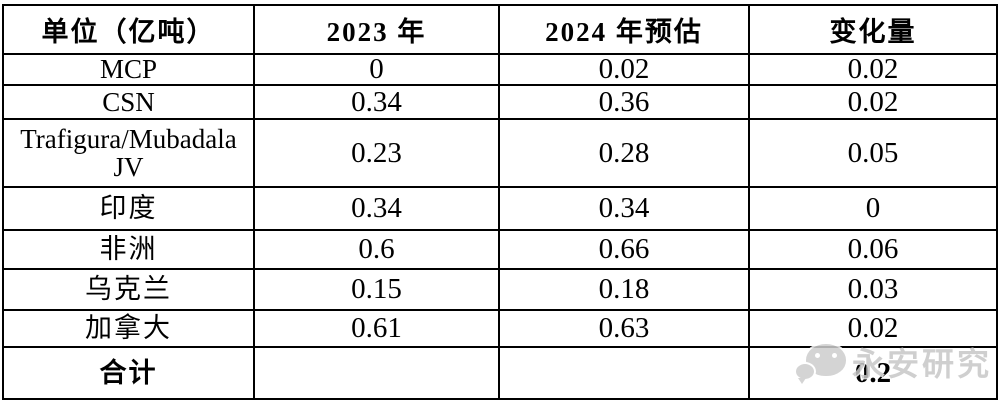  I want to click on cell-2023, so click(376, 373).